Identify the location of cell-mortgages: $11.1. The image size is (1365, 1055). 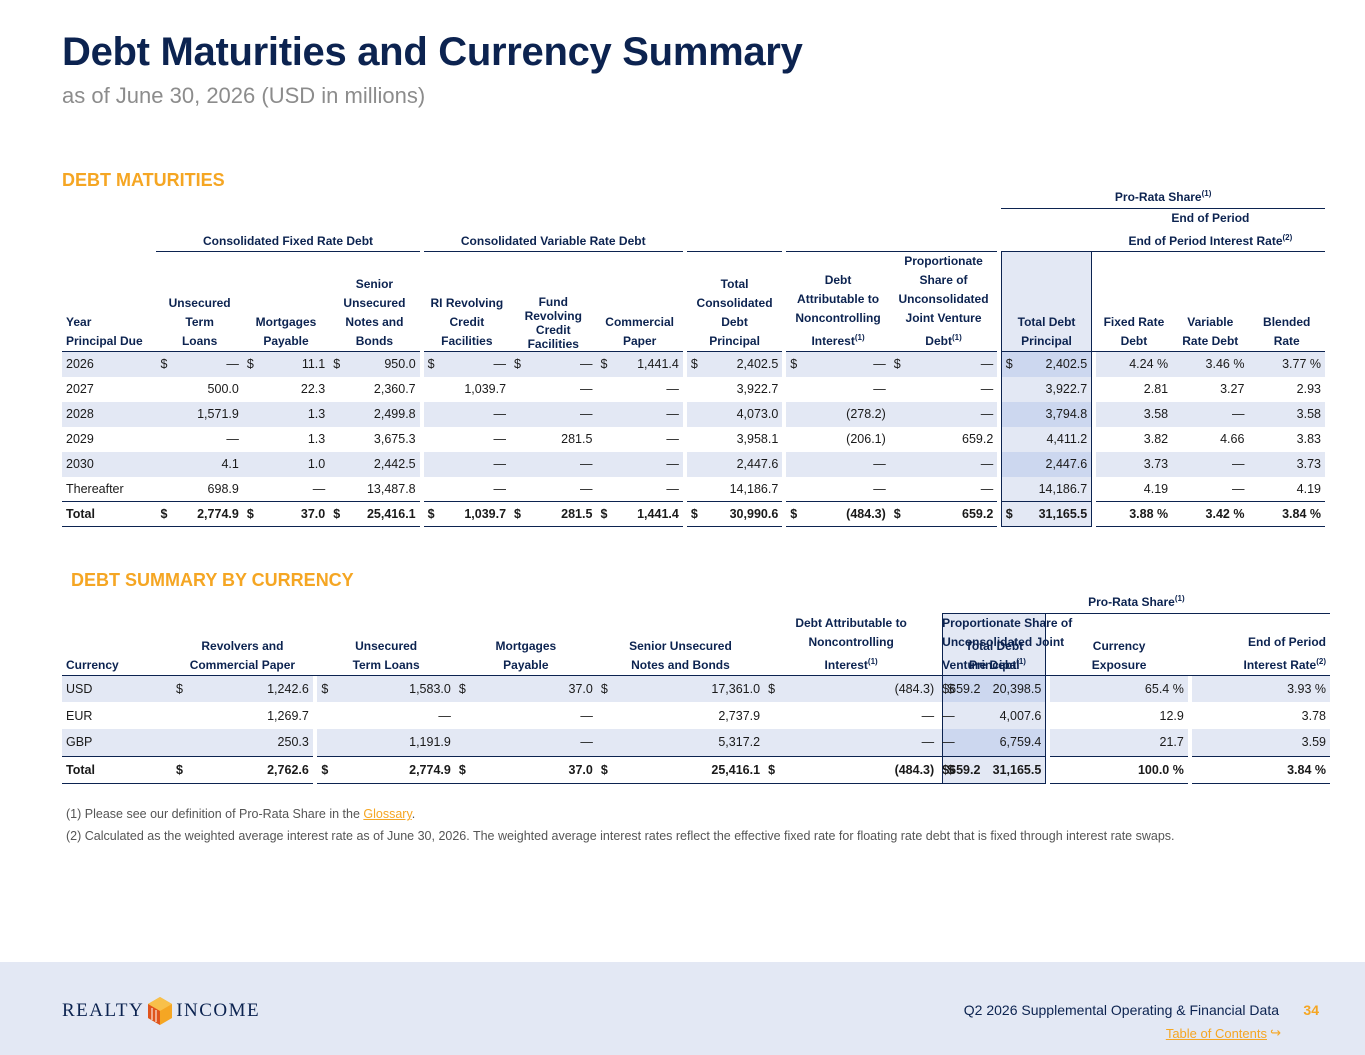
(286, 364).